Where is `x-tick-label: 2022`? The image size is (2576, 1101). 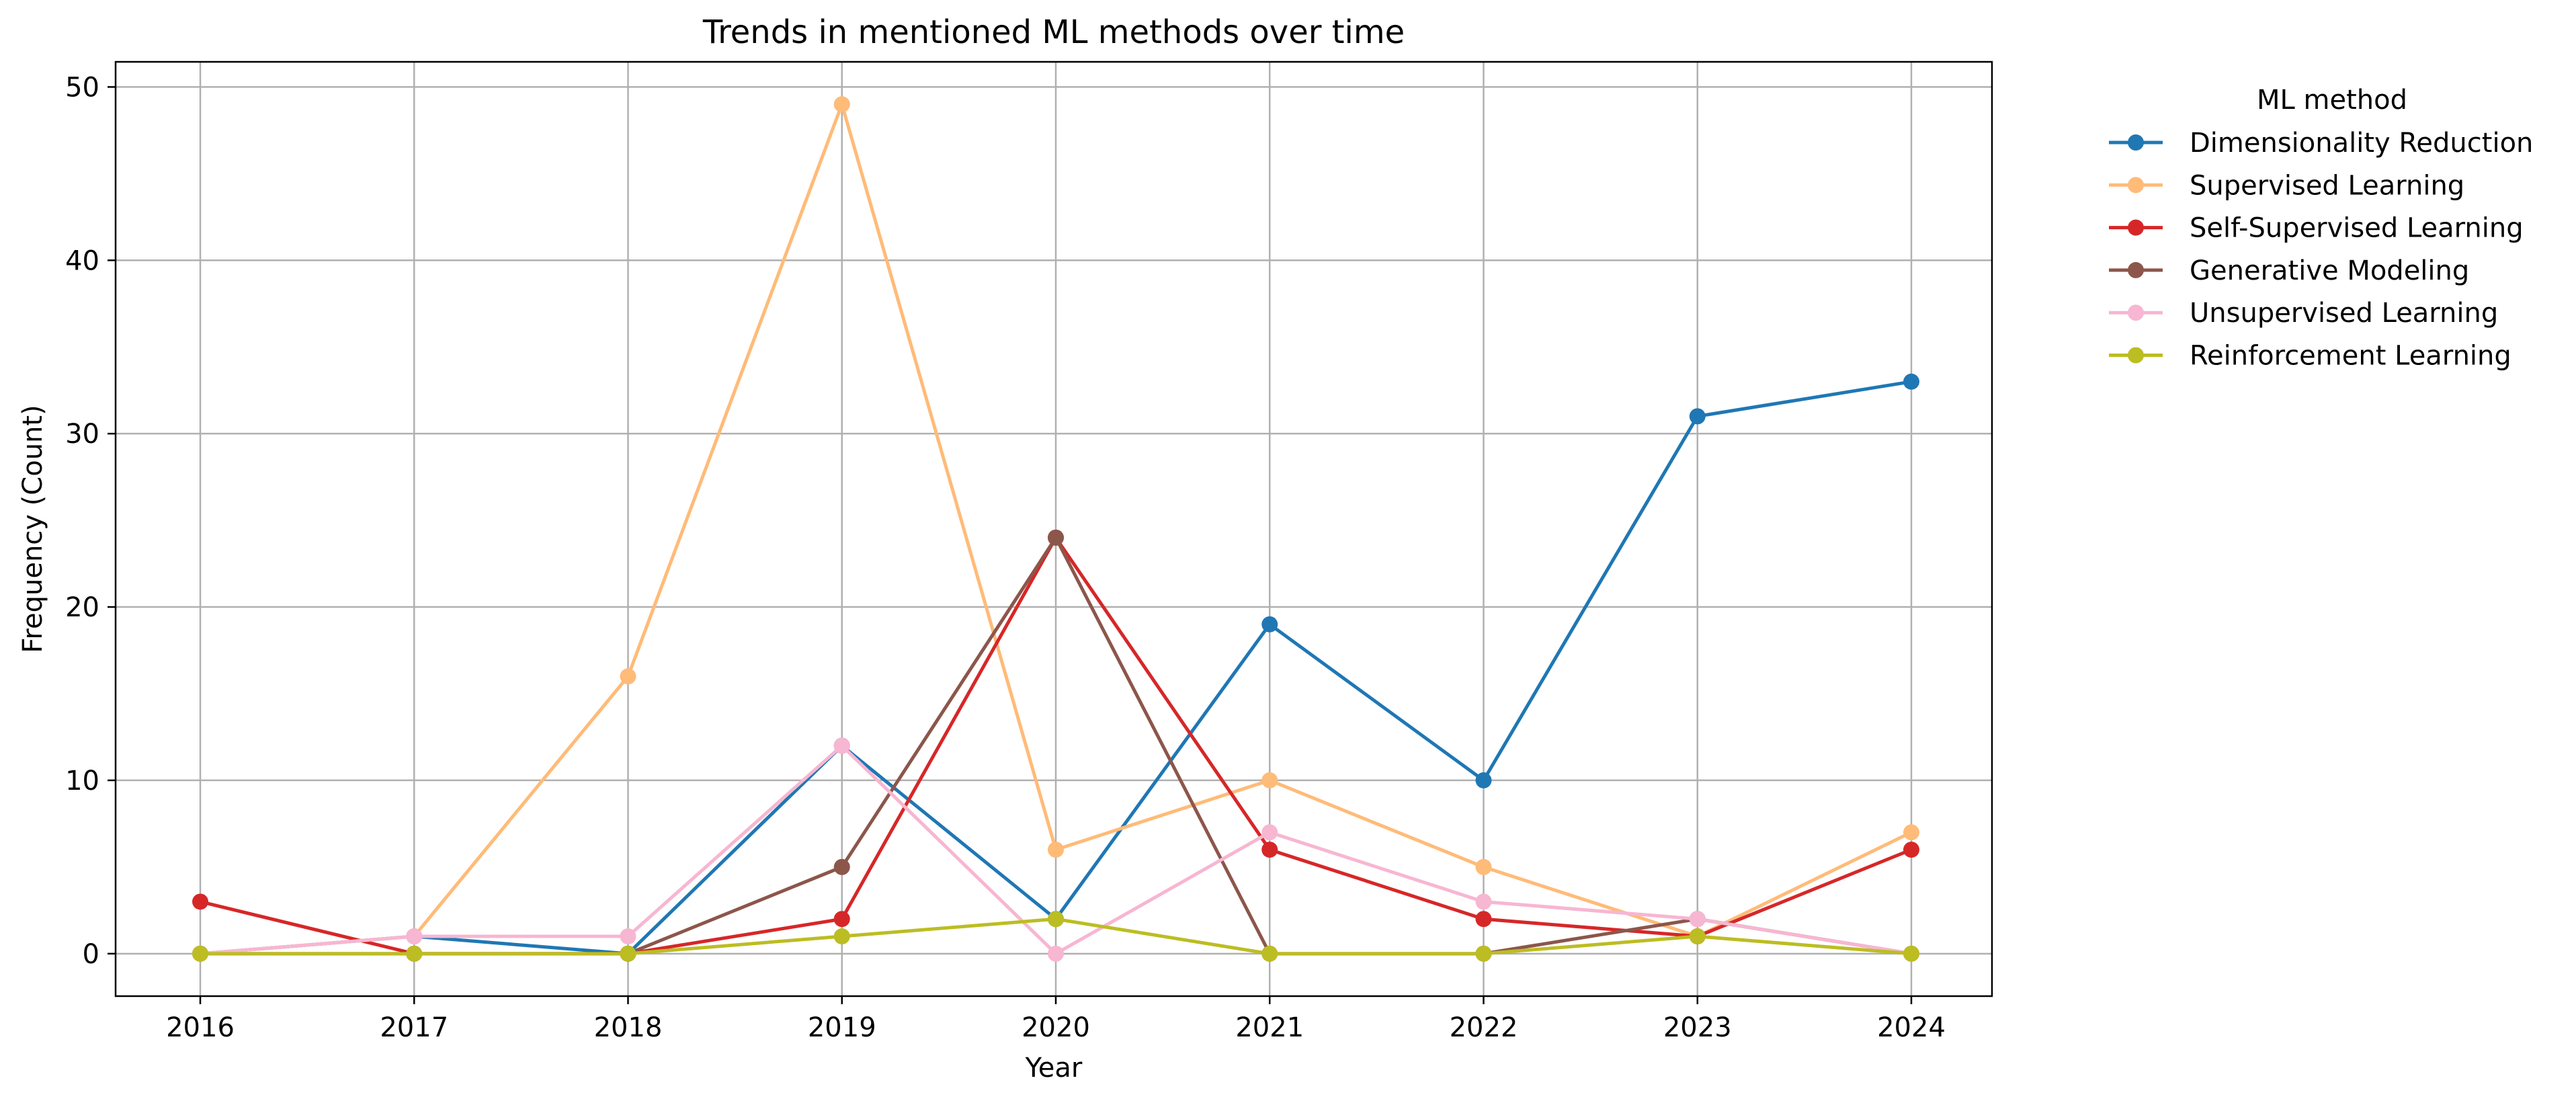
x-tick-label: 2022 is located at coordinates (1484, 1027).